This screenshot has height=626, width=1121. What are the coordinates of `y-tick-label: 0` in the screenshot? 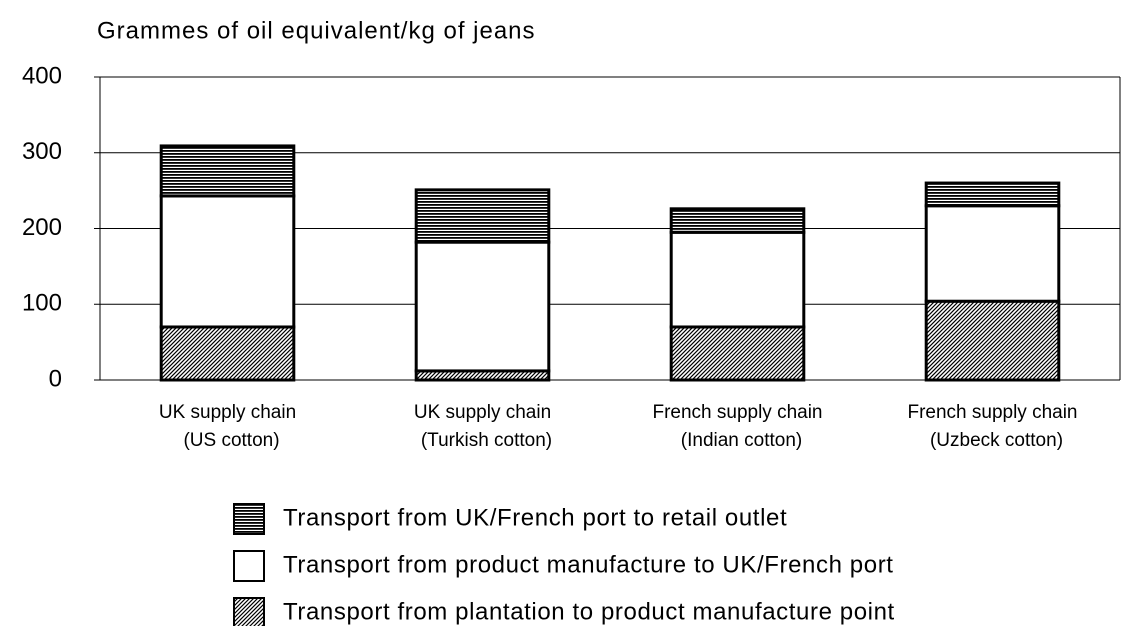 It's located at (55, 378).